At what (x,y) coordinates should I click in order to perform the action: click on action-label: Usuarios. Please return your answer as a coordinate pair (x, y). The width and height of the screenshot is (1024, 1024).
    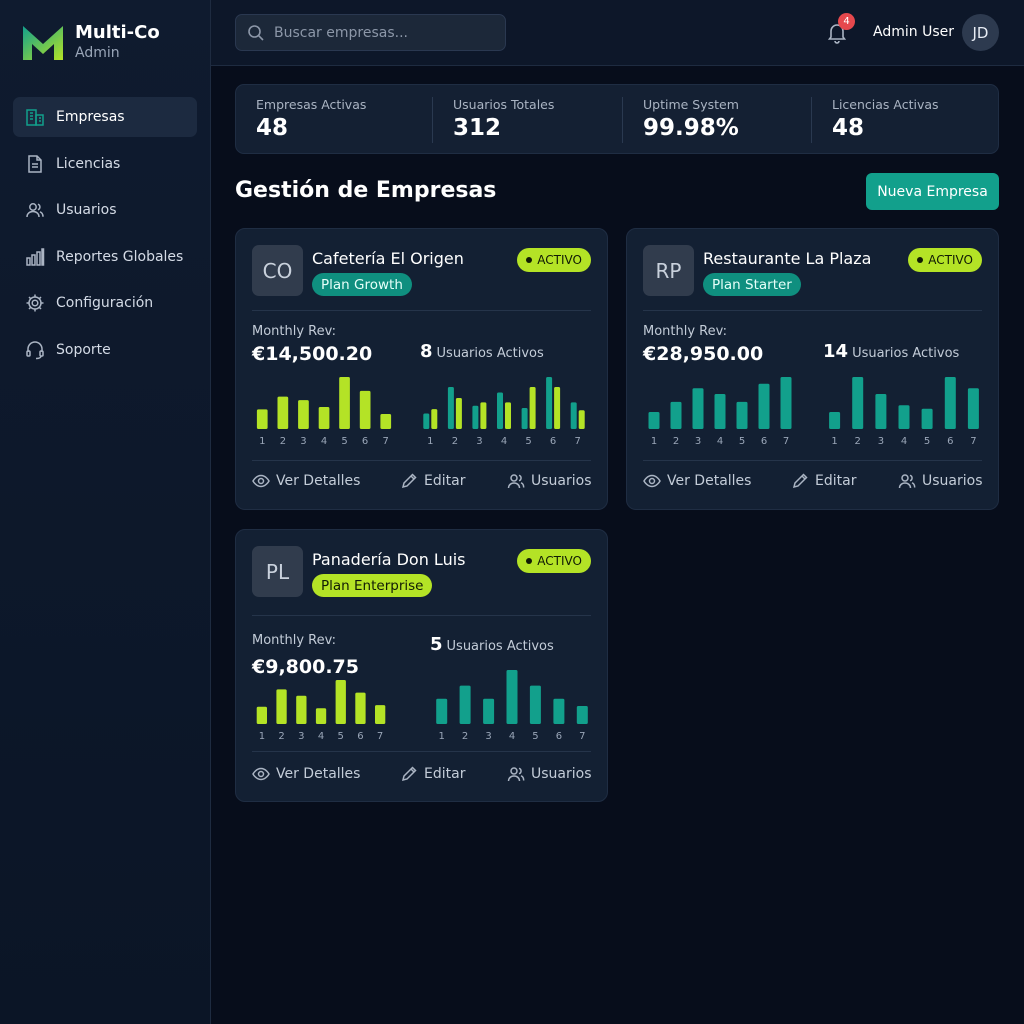
    Looking at the image, I should click on (561, 481).